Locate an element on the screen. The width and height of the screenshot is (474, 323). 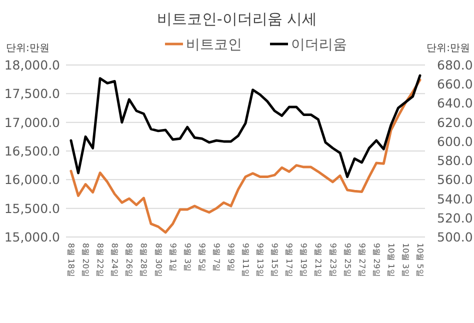
x-tick-label: 8월 20일 is located at coordinates (85, 260).